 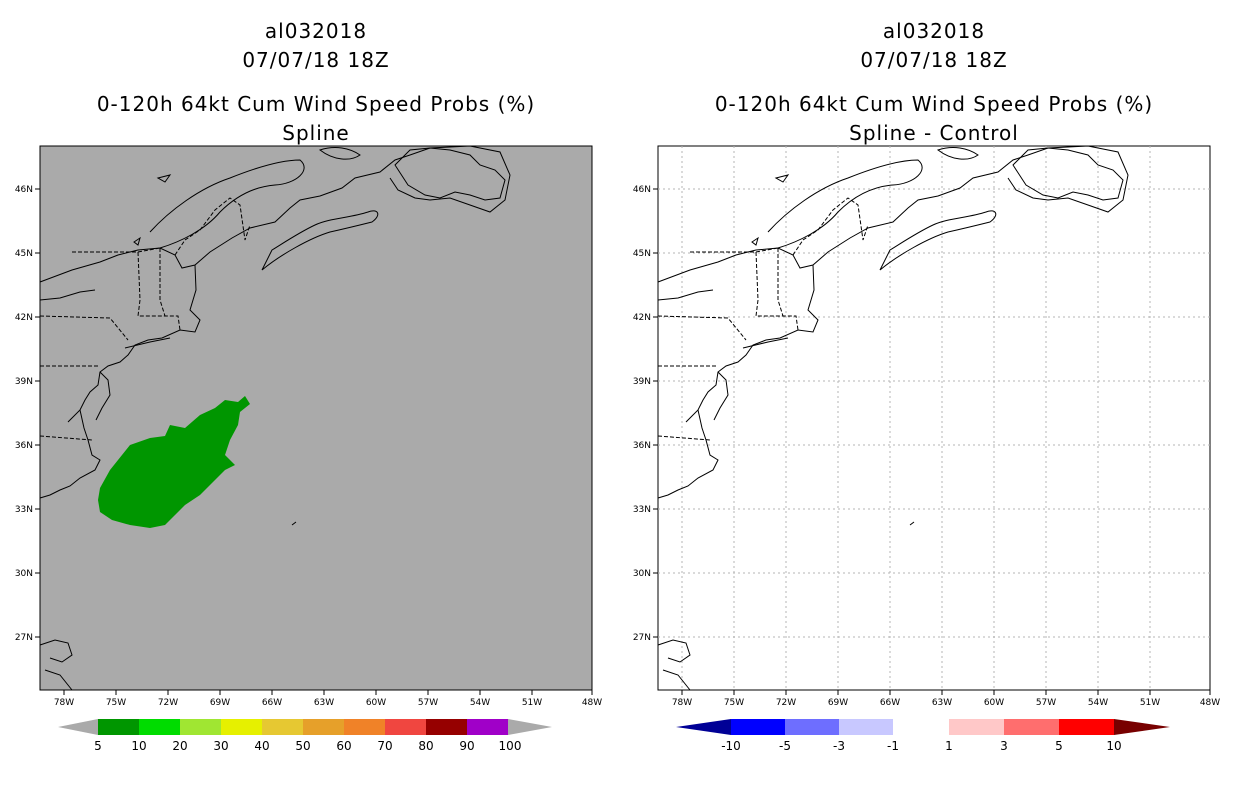 What do you see at coordinates (934, 60) in the screenshot?
I see `right-title-date: 07/07/18 18Z` at bounding box center [934, 60].